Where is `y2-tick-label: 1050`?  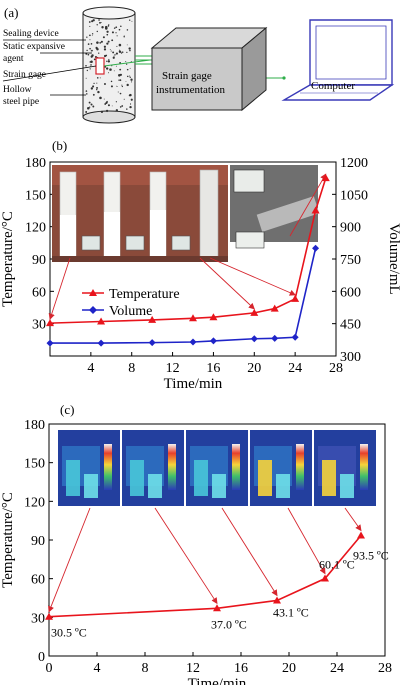 y2-tick-label: 1050 is located at coordinates (354, 195).